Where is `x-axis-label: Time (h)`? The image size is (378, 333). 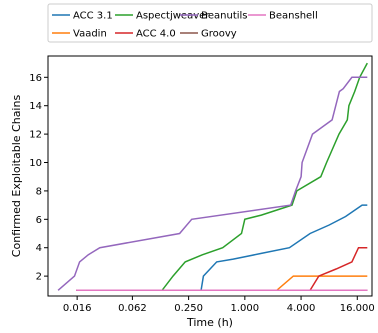
x-axis-label: Time (h) is located at coordinates (209, 322).